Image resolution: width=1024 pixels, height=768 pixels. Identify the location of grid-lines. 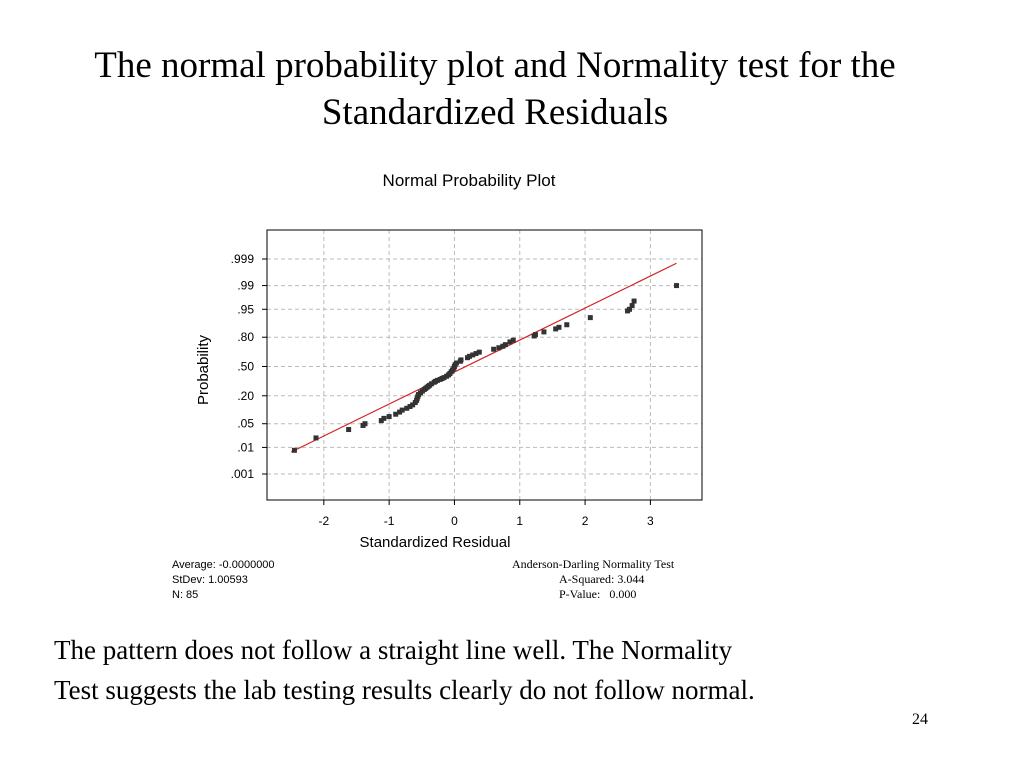
(484, 365).